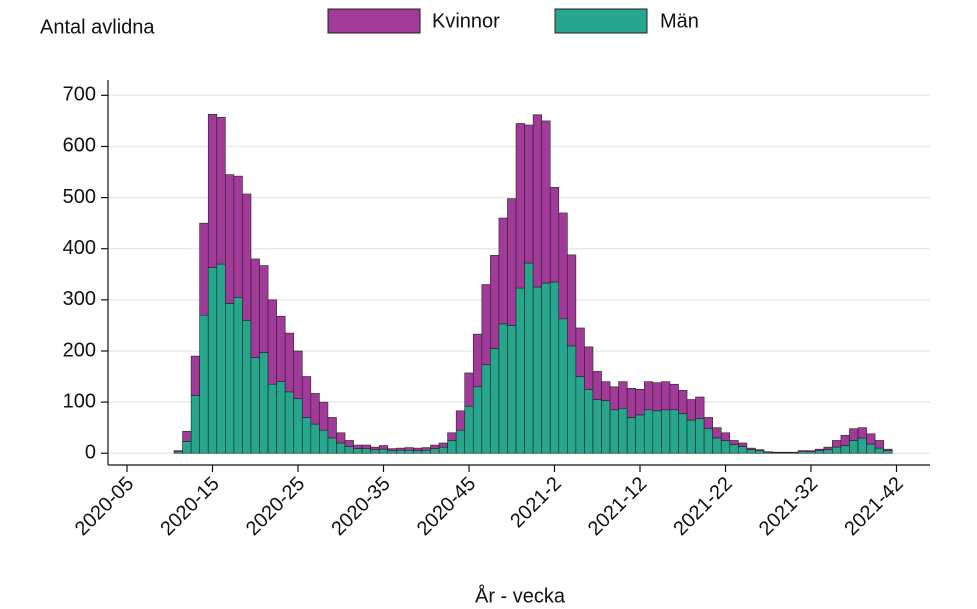 The height and width of the screenshot is (609, 977). Describe the element at coordinates (702, 506) in the screenshot. I see `x-tick-label: 2021-22` at that location.